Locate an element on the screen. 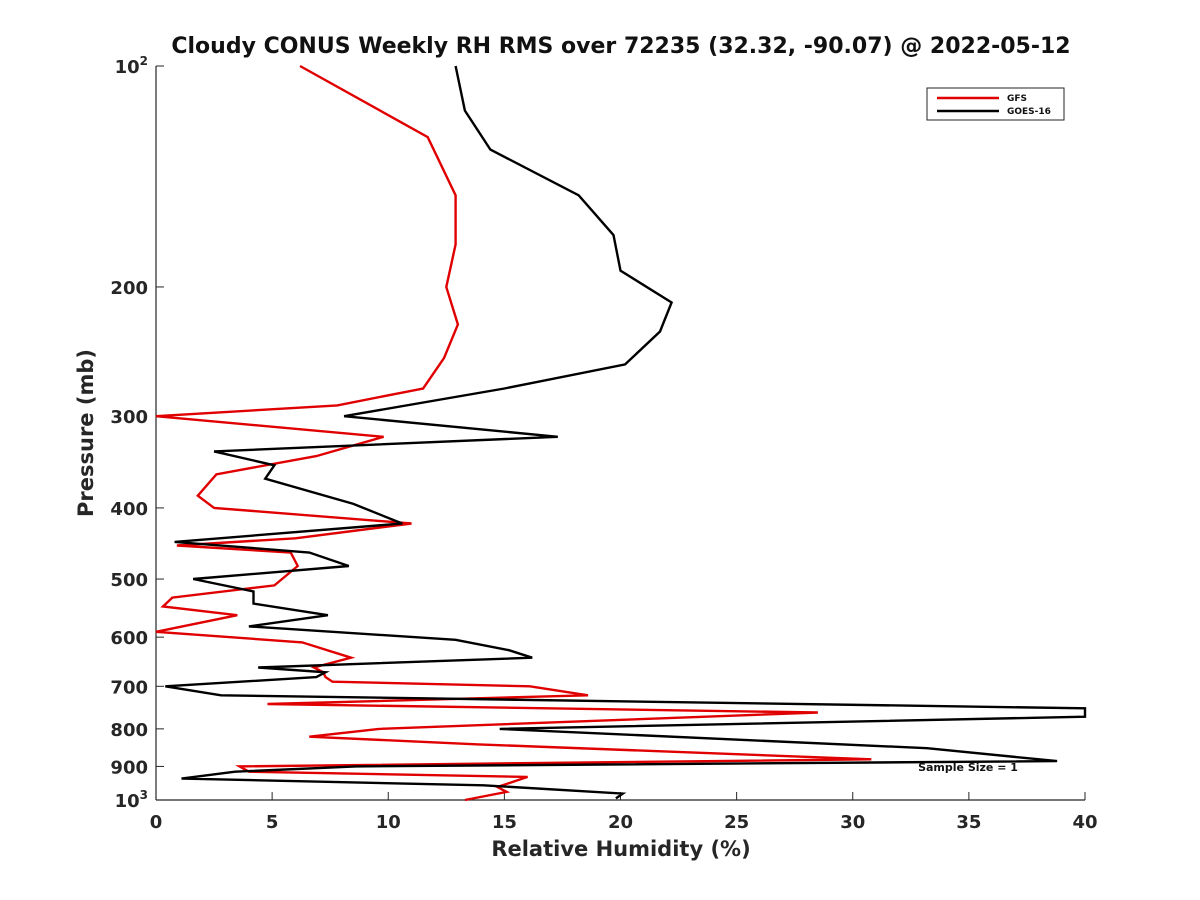 The width and height of the screenshot is (1200, 900). y-tick-label: 300 is located at coordinates (129, 417).